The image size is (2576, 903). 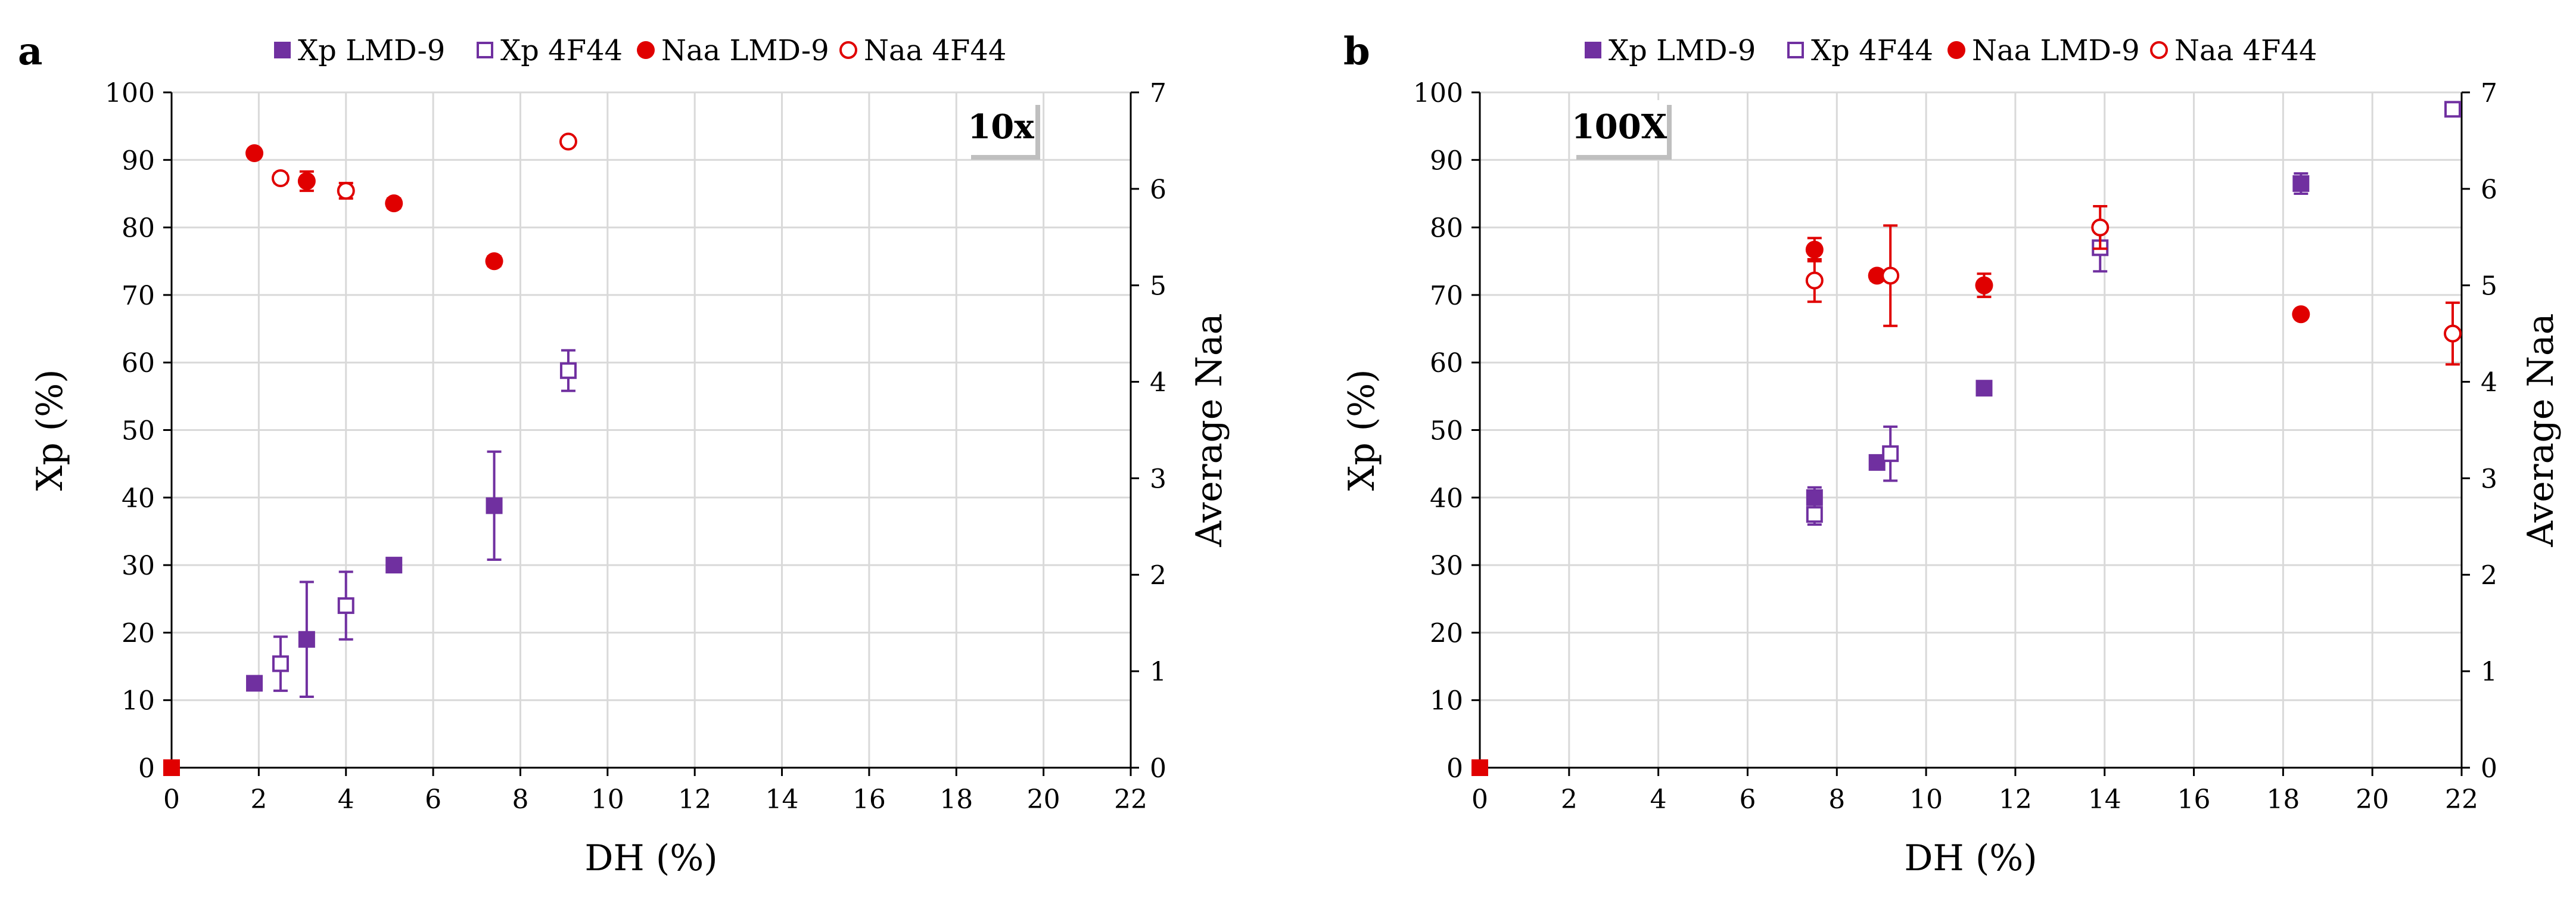 What do you see at coordinates (1872, 50) in the screenshot?
I see `legend-label: Xp 4F44` at bounding box center [1872, 50].